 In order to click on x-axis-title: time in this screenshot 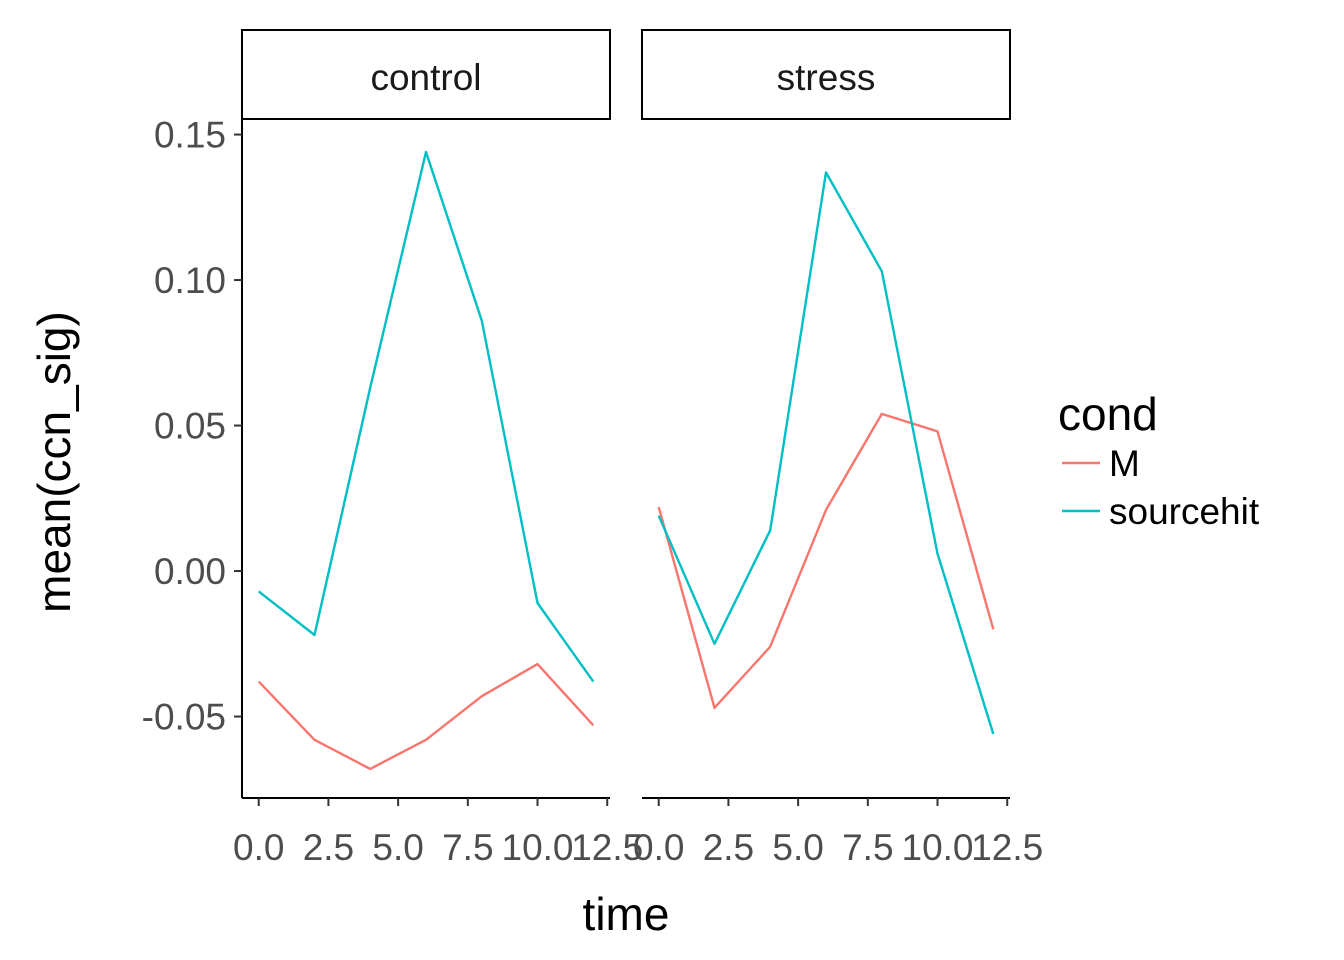, I will do `click(626, 914)`.